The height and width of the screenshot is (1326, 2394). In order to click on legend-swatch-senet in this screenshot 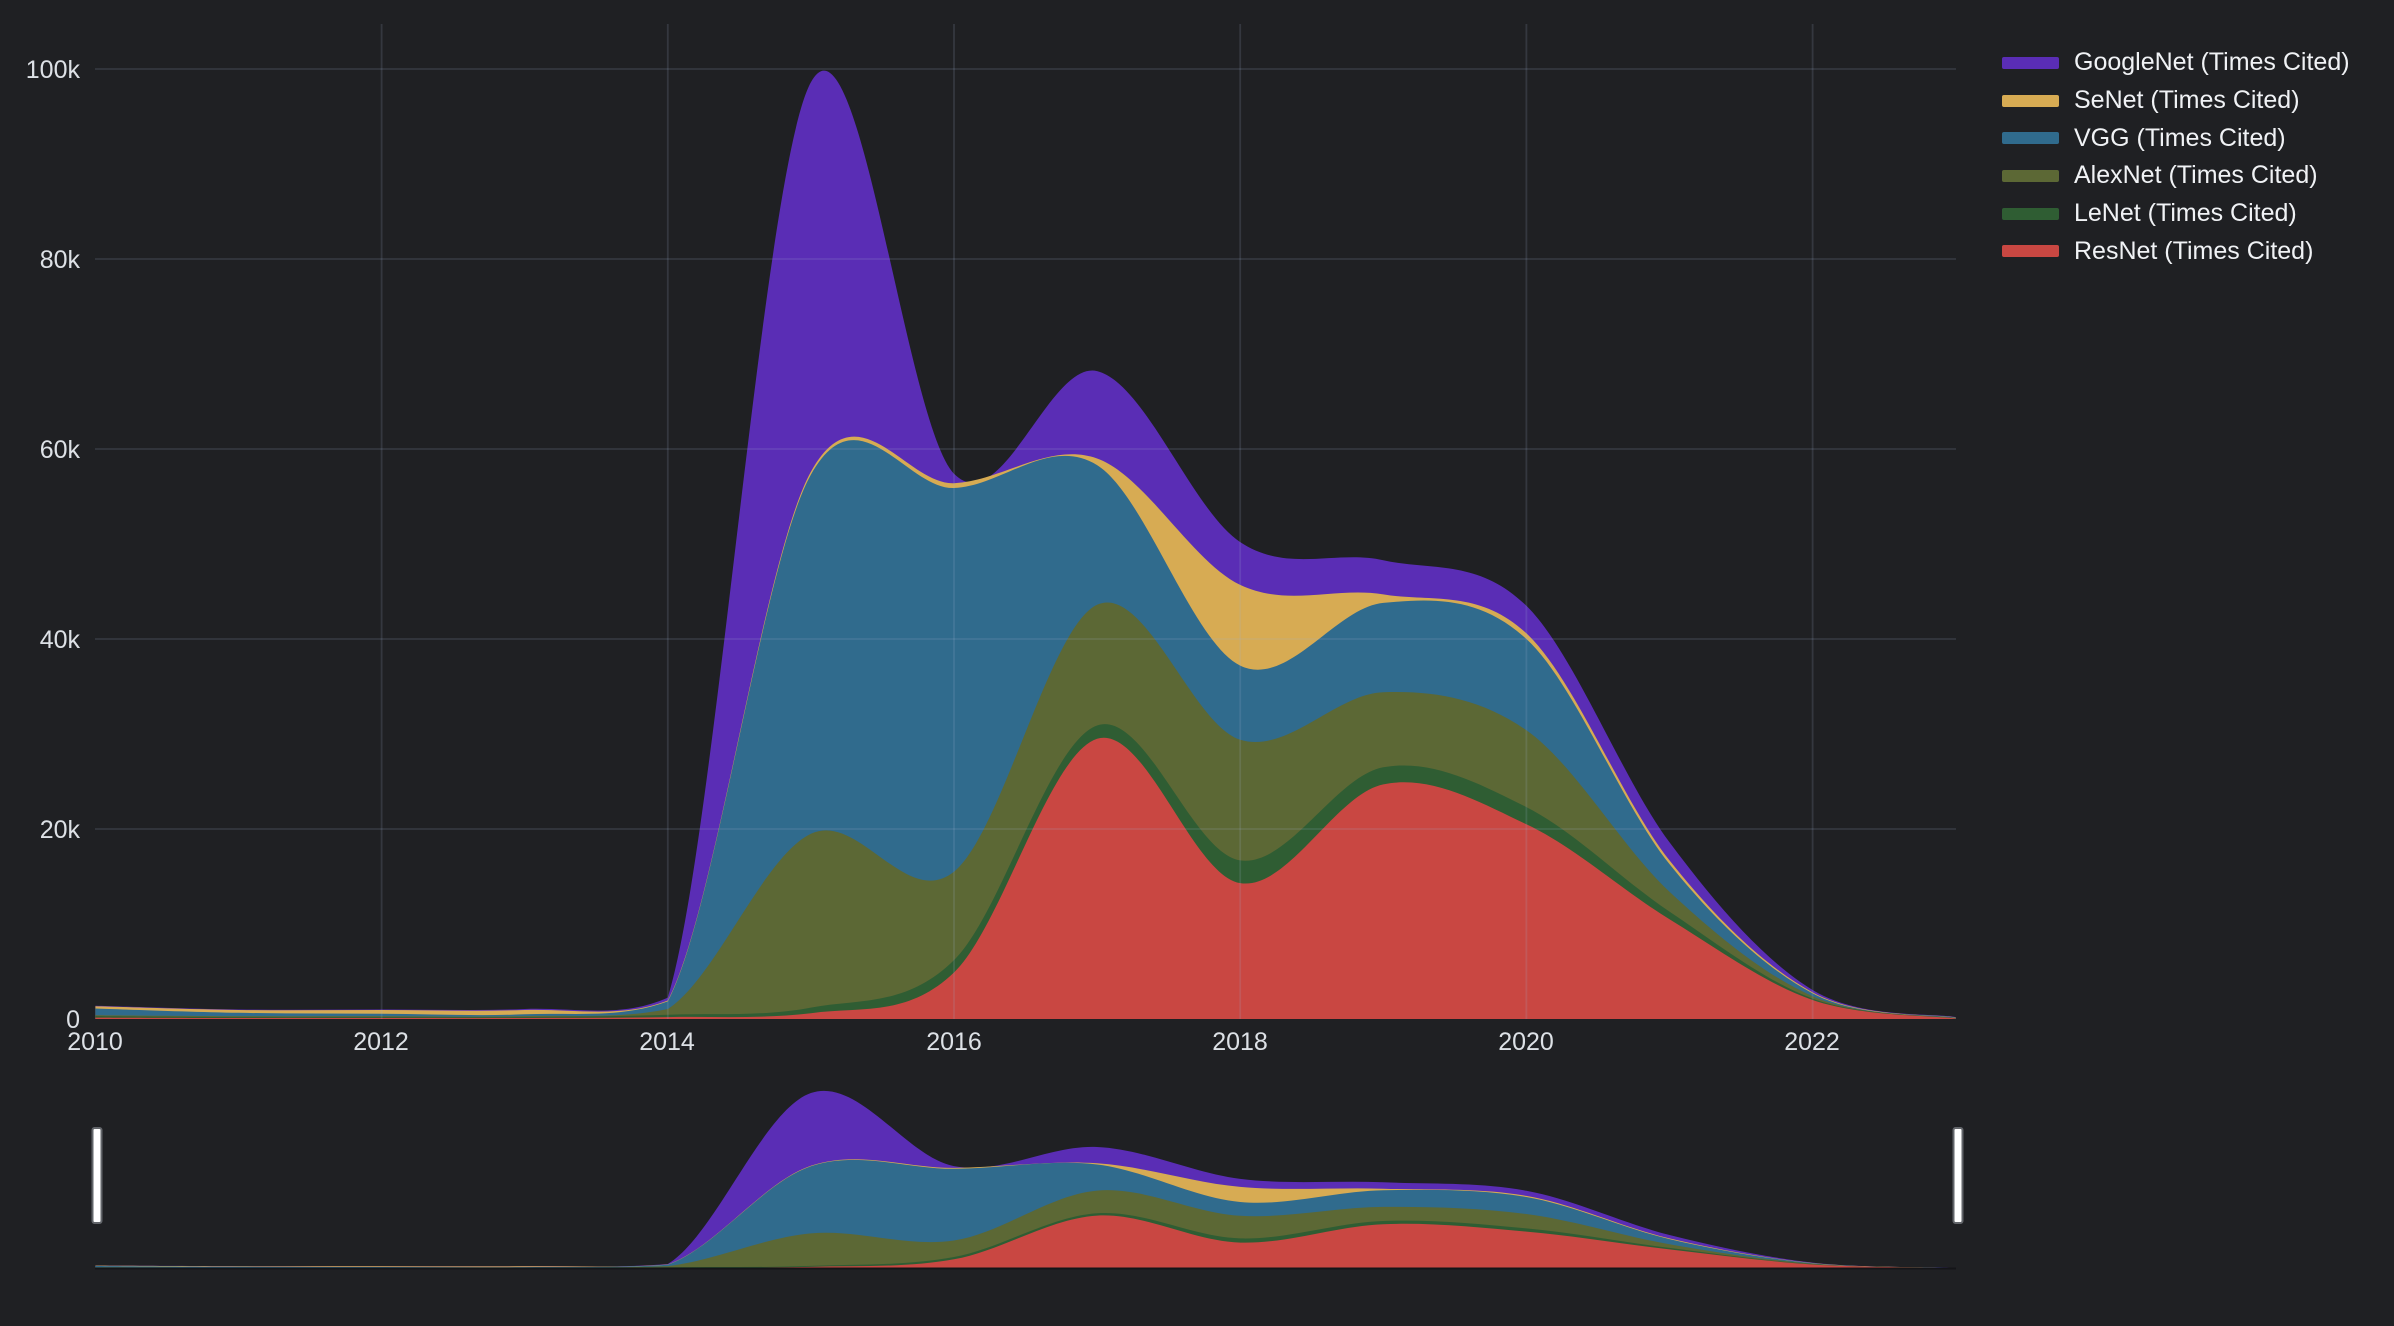, I will do `click(2030, 100)`.